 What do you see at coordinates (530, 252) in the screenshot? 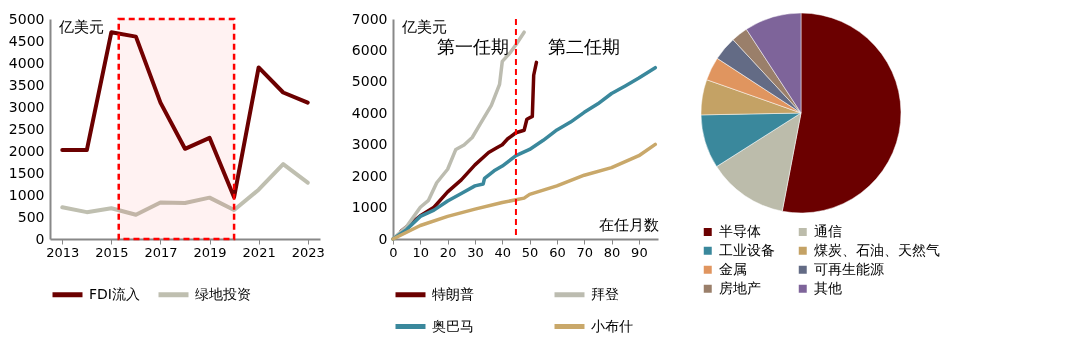
I see `x-tick-label: 50` at bounding box center [530, 252].